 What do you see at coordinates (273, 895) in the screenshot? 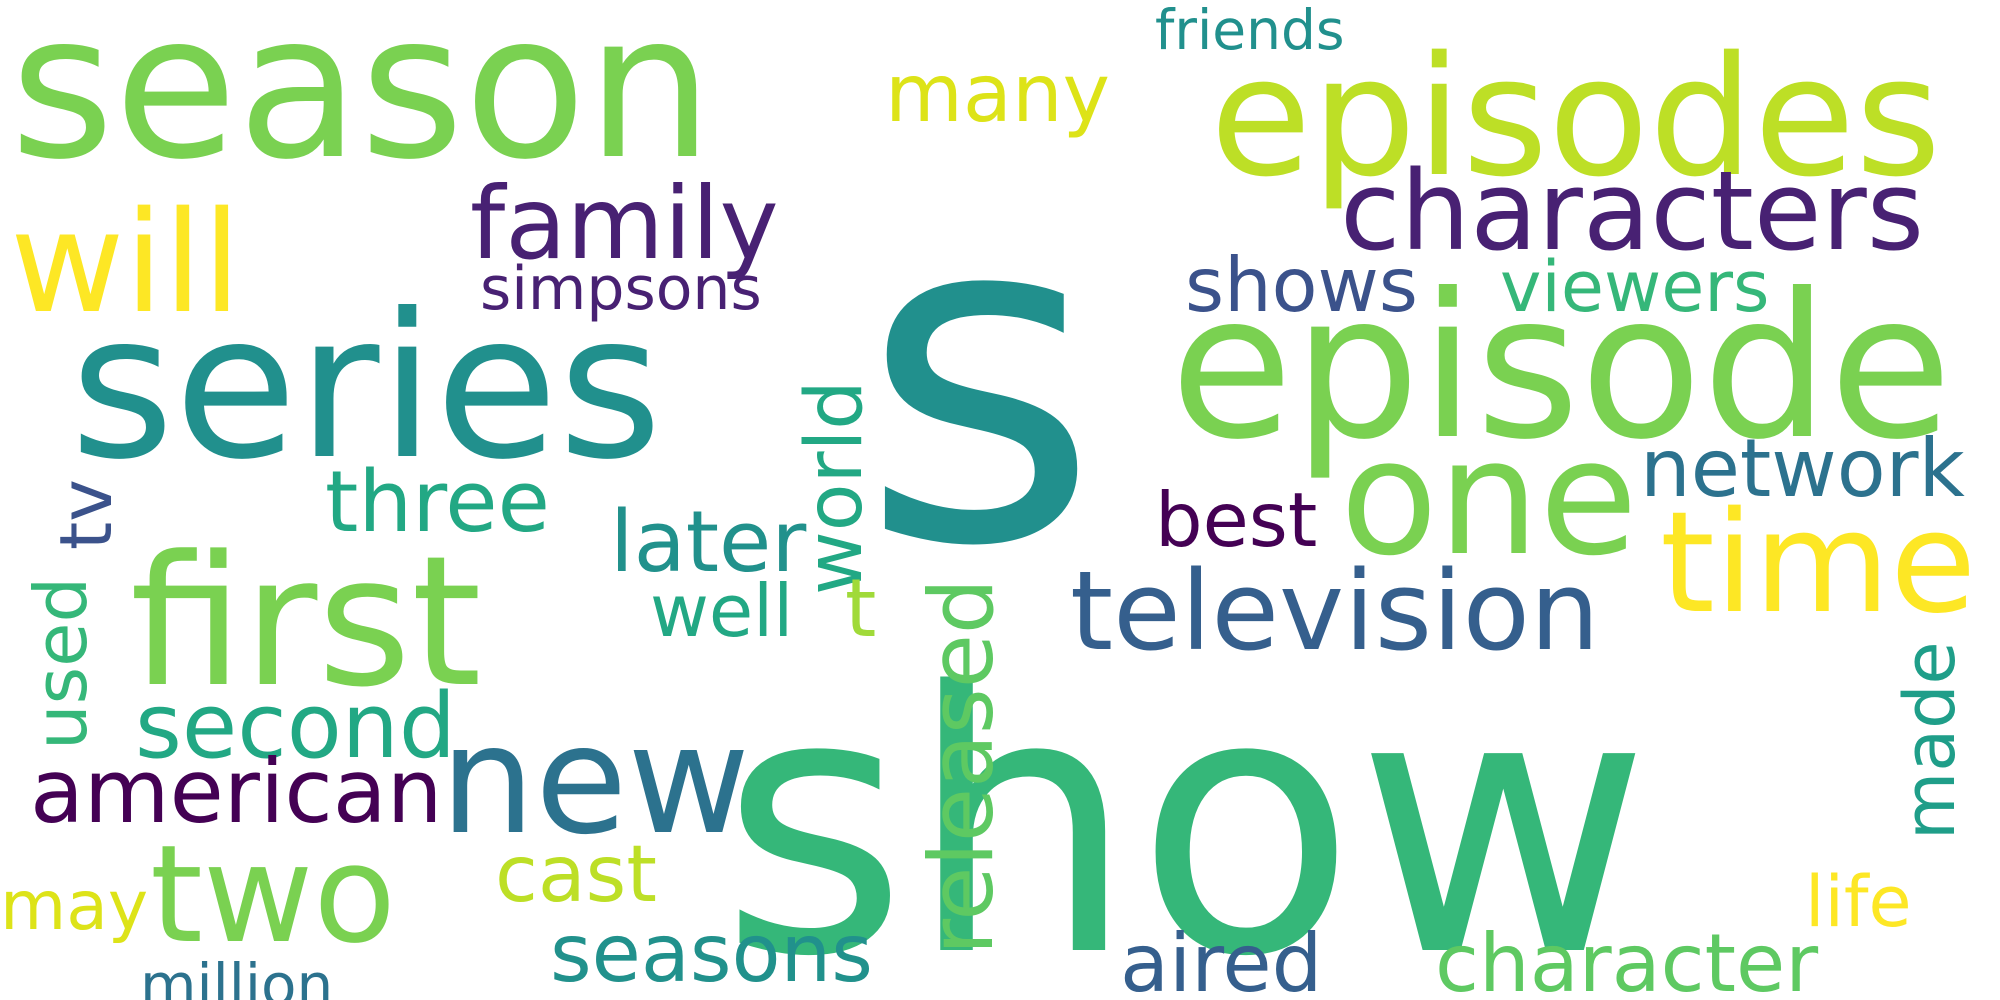
I see `word-two: two` at bounding box center [273, 895].